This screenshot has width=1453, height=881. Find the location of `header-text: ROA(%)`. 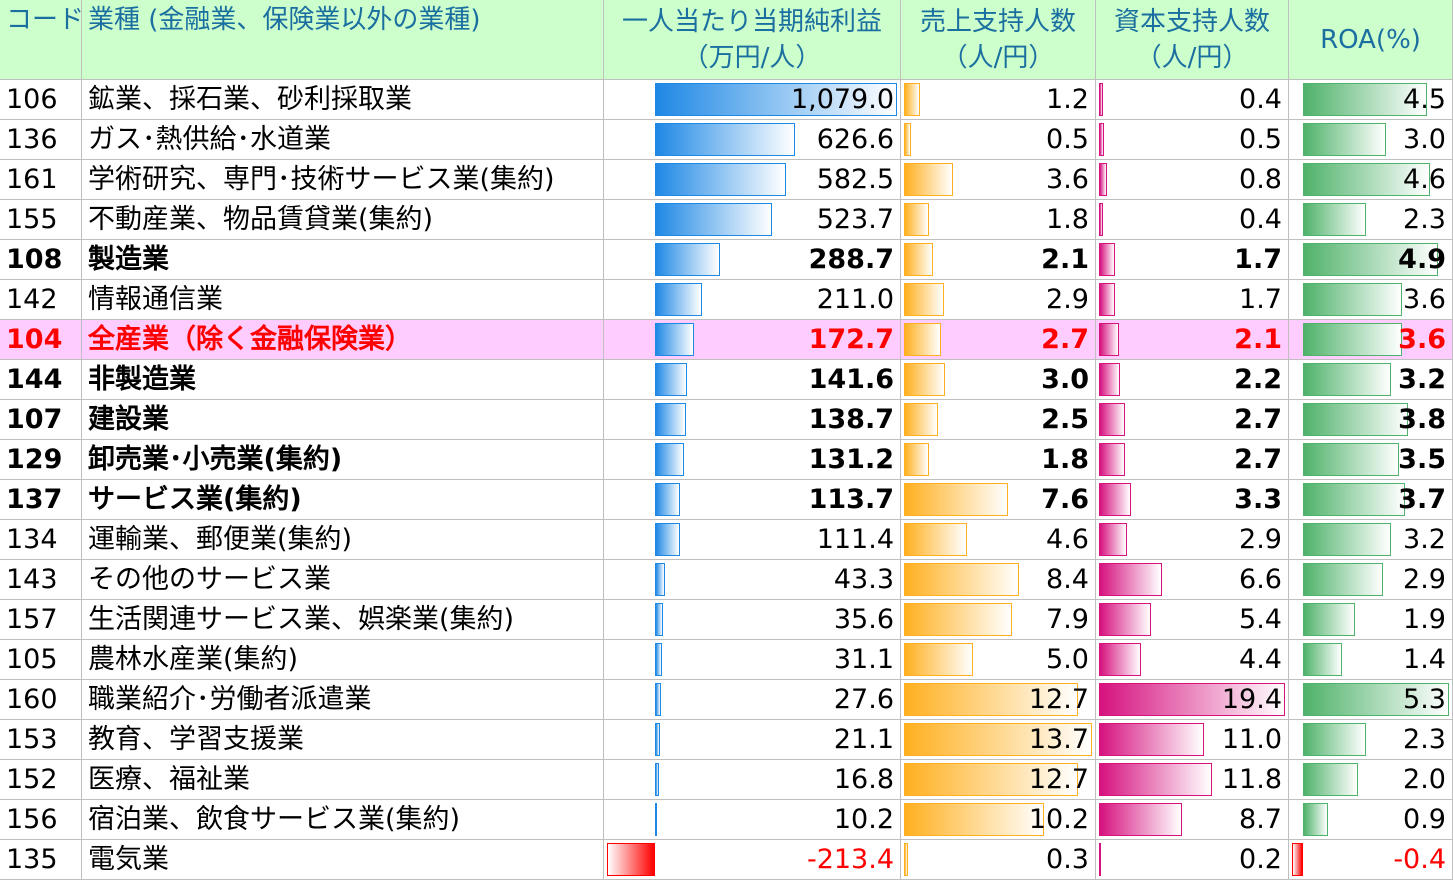

header-text: ROA(%) is located at coordinates (1370, 39).